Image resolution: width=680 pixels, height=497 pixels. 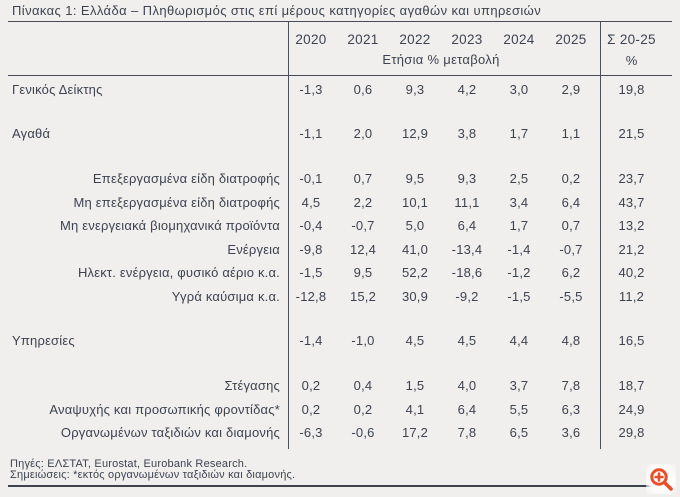 What do you see at coordinates (340, 89) in the screenshot?
I see `table-row: Γενικός Δείκτης -1,3 0,6 9,3 4,2 3,0 2,9 19,8` at bounding box center [340, 89].